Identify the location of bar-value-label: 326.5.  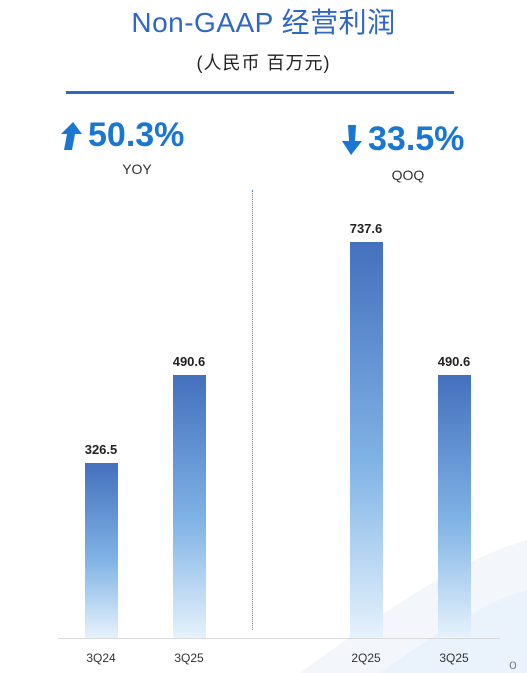
(101, 449).